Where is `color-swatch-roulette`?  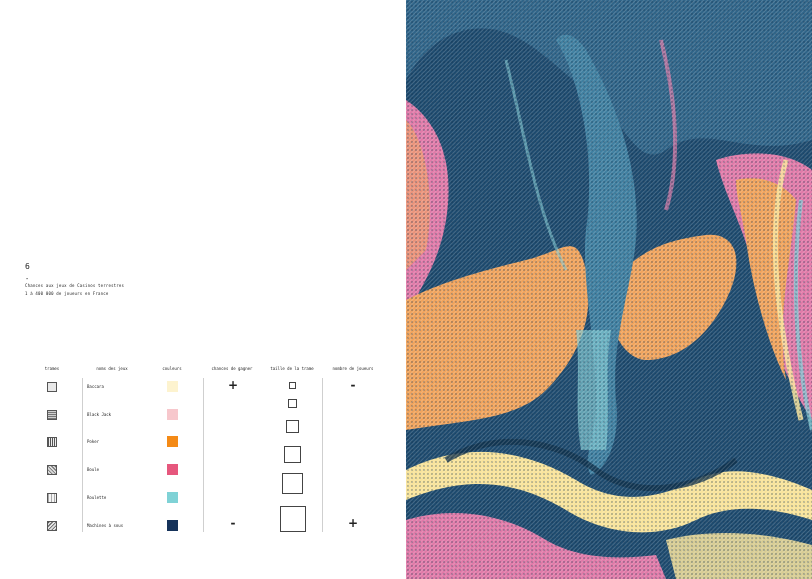
color-swatch-roulette is located at coordinates (172, 497).